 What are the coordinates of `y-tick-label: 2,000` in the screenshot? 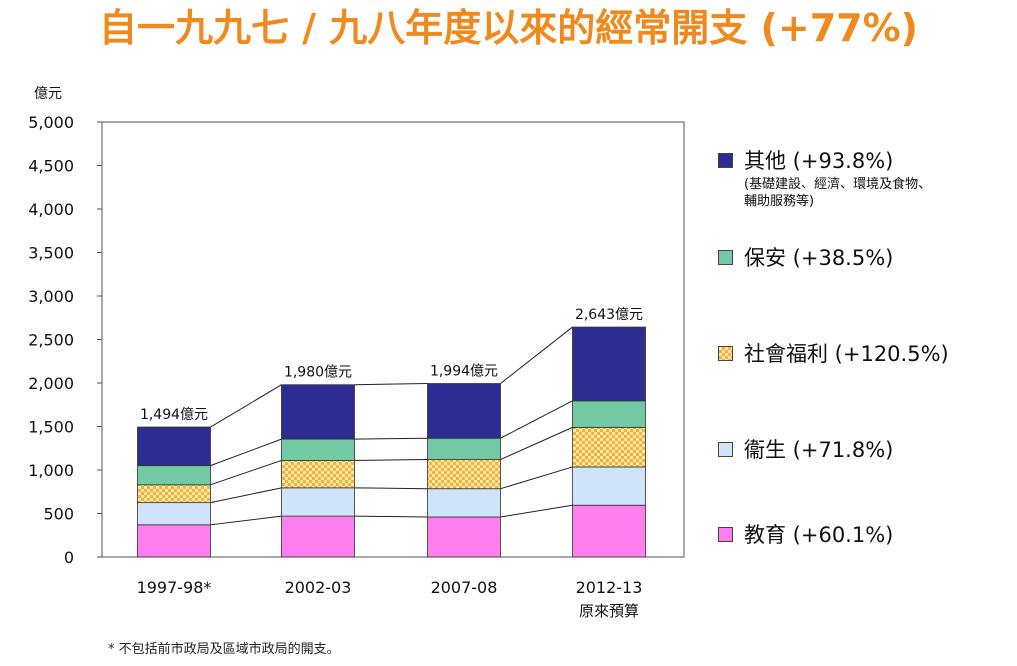 It's located at (51, 383).